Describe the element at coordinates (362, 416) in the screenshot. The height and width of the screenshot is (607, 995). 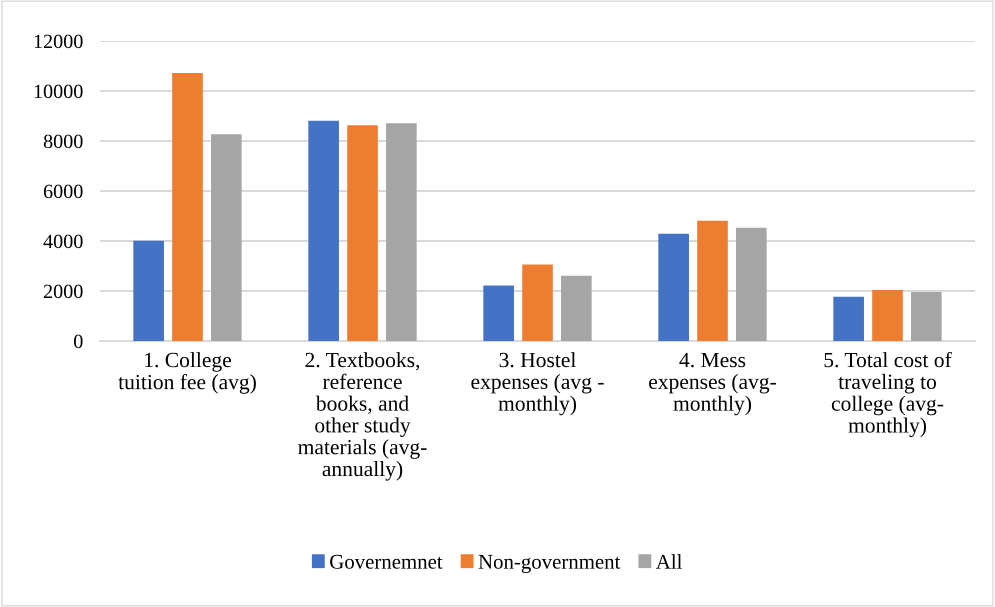
I see `x-tick-label: 2. Textbooks, reference books, and other study materials (avg- annually)` at that location.